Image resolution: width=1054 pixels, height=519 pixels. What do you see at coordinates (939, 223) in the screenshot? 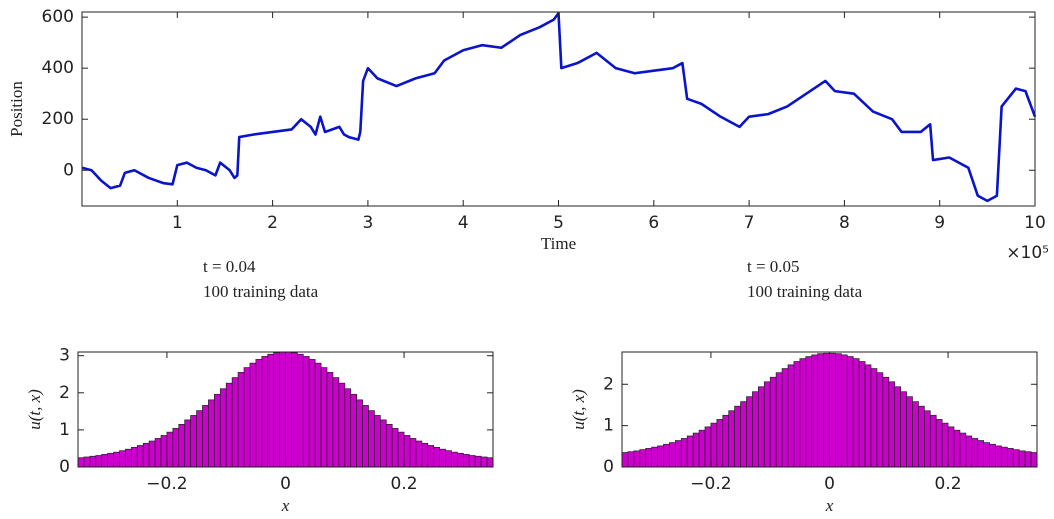
I see `x-tick-label: 9` at bounding box center [939, 223].